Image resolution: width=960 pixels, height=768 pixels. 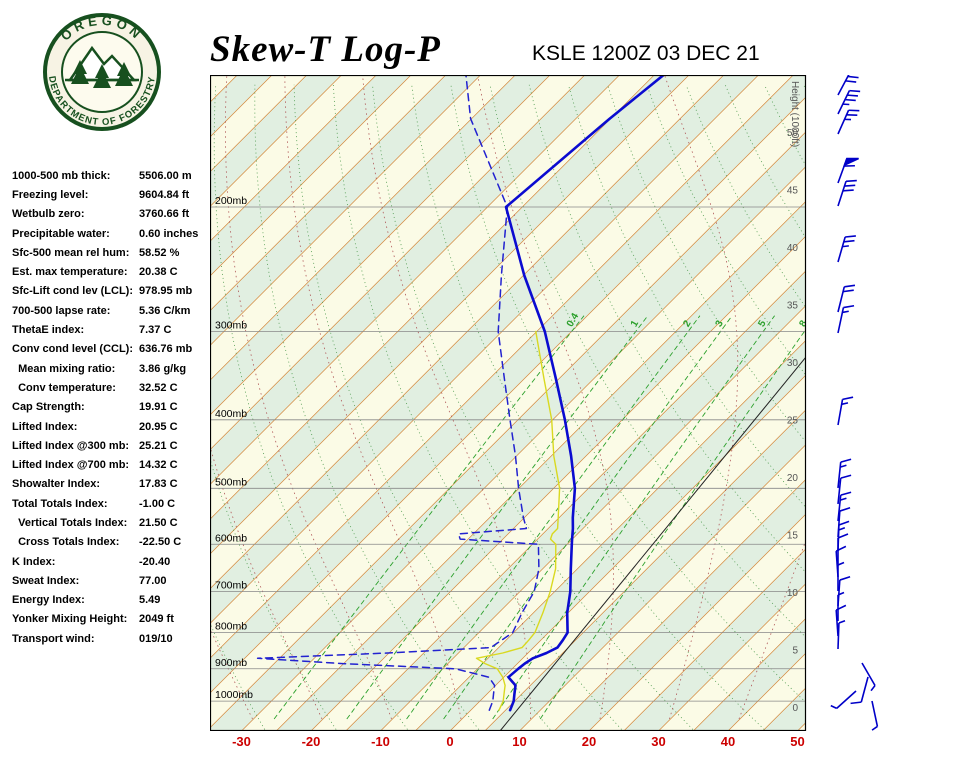 I want to click on index-row: Lifted Index @700 mb: 14.32 C, so click(x=111, y=464).